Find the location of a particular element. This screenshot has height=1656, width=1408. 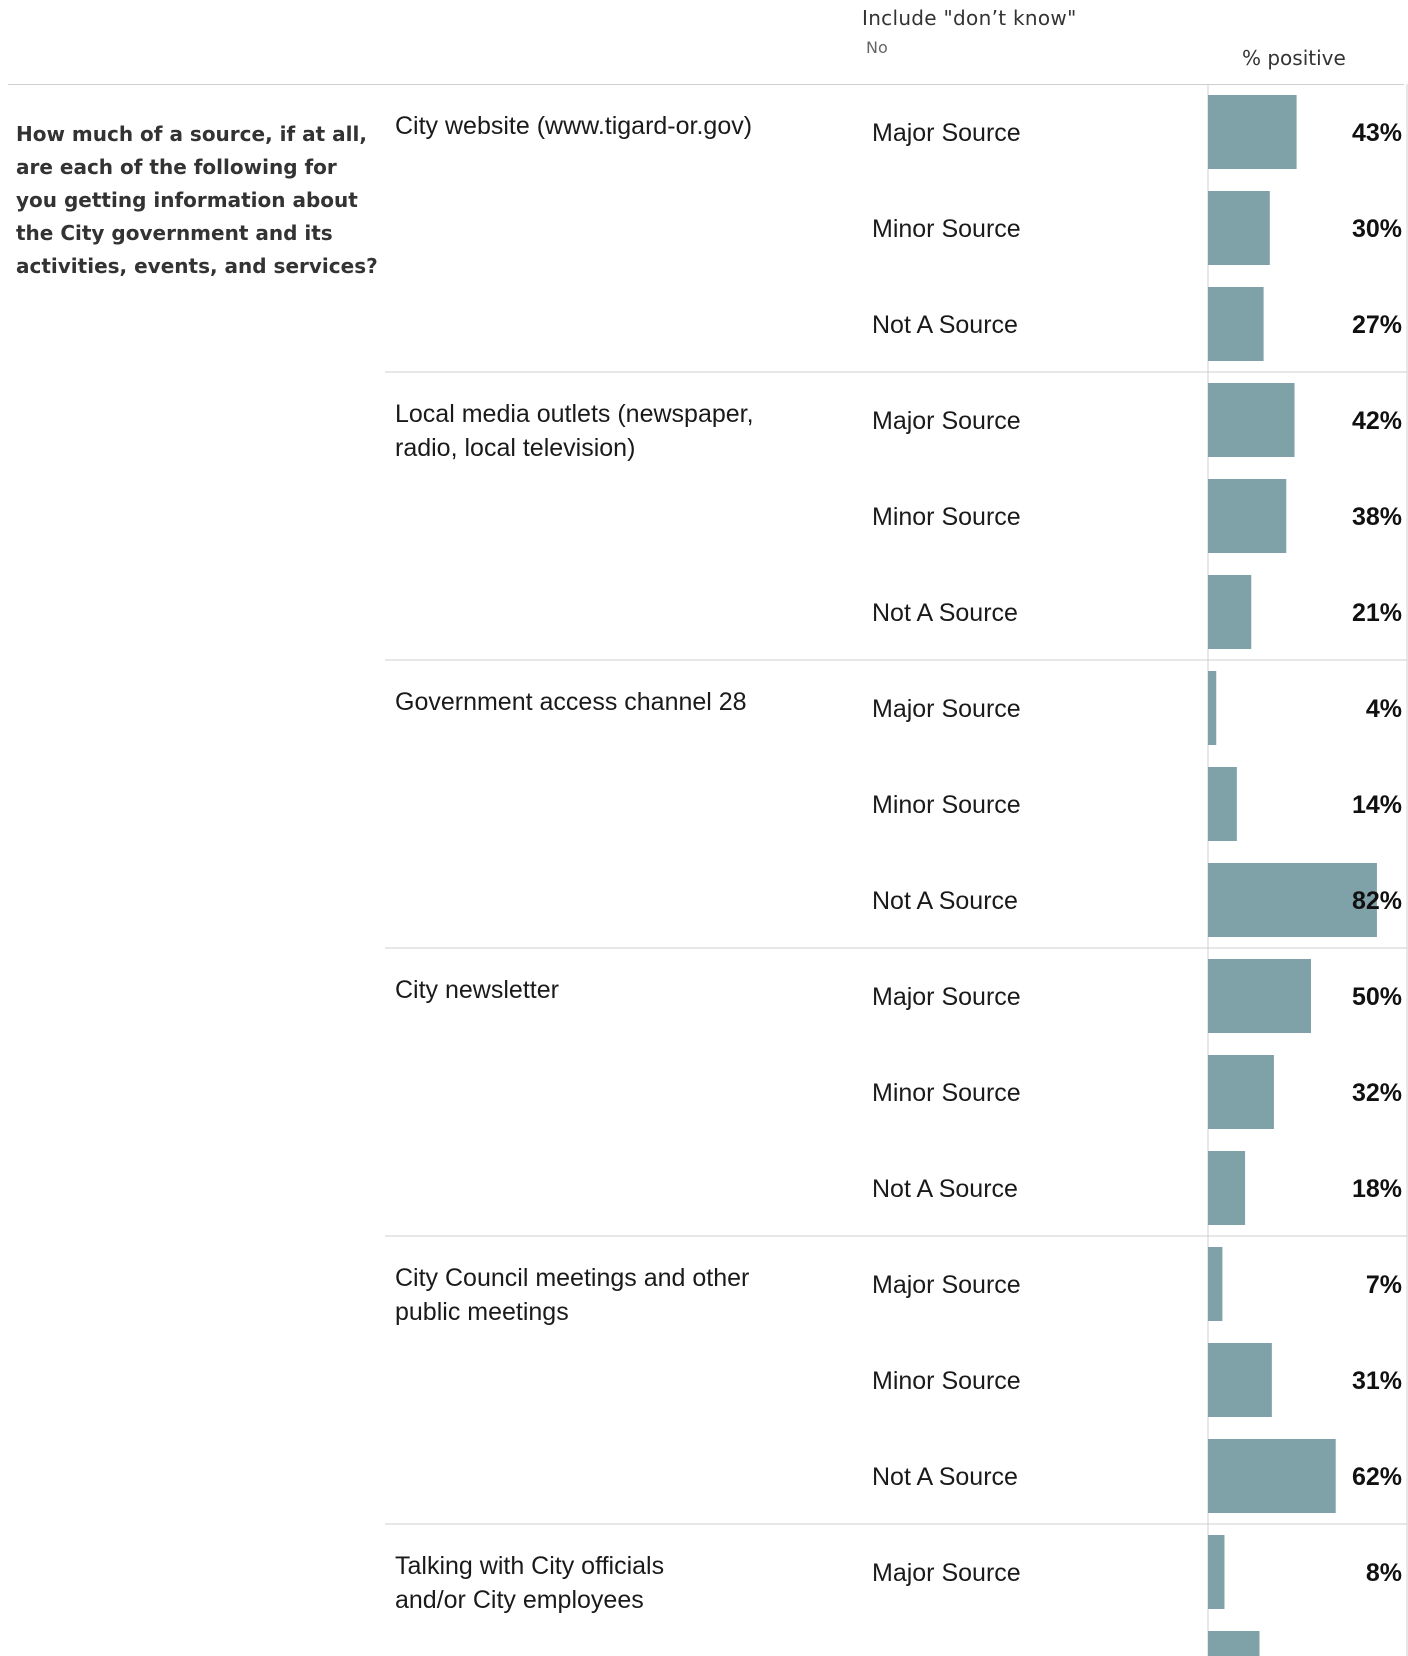

value-label: 50% is located at coordinates (1377, 997).